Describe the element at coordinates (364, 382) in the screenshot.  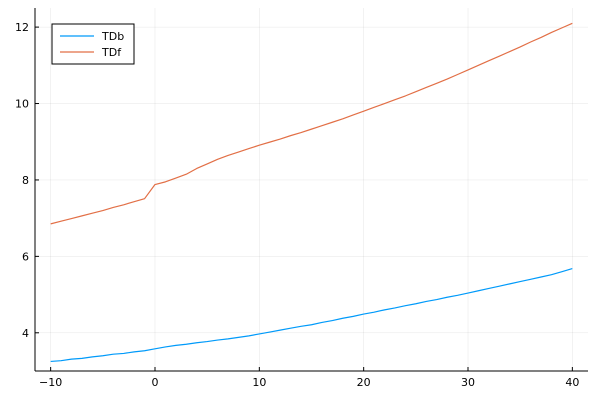
I see `x-tick-label: 20` at that location.